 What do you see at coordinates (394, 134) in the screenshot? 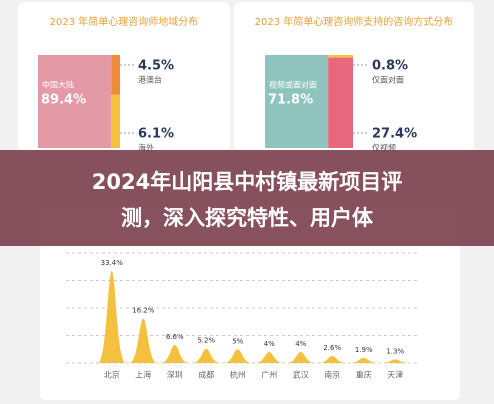
I see `segment-label: 27.4%` at bounding box center [394, 134].